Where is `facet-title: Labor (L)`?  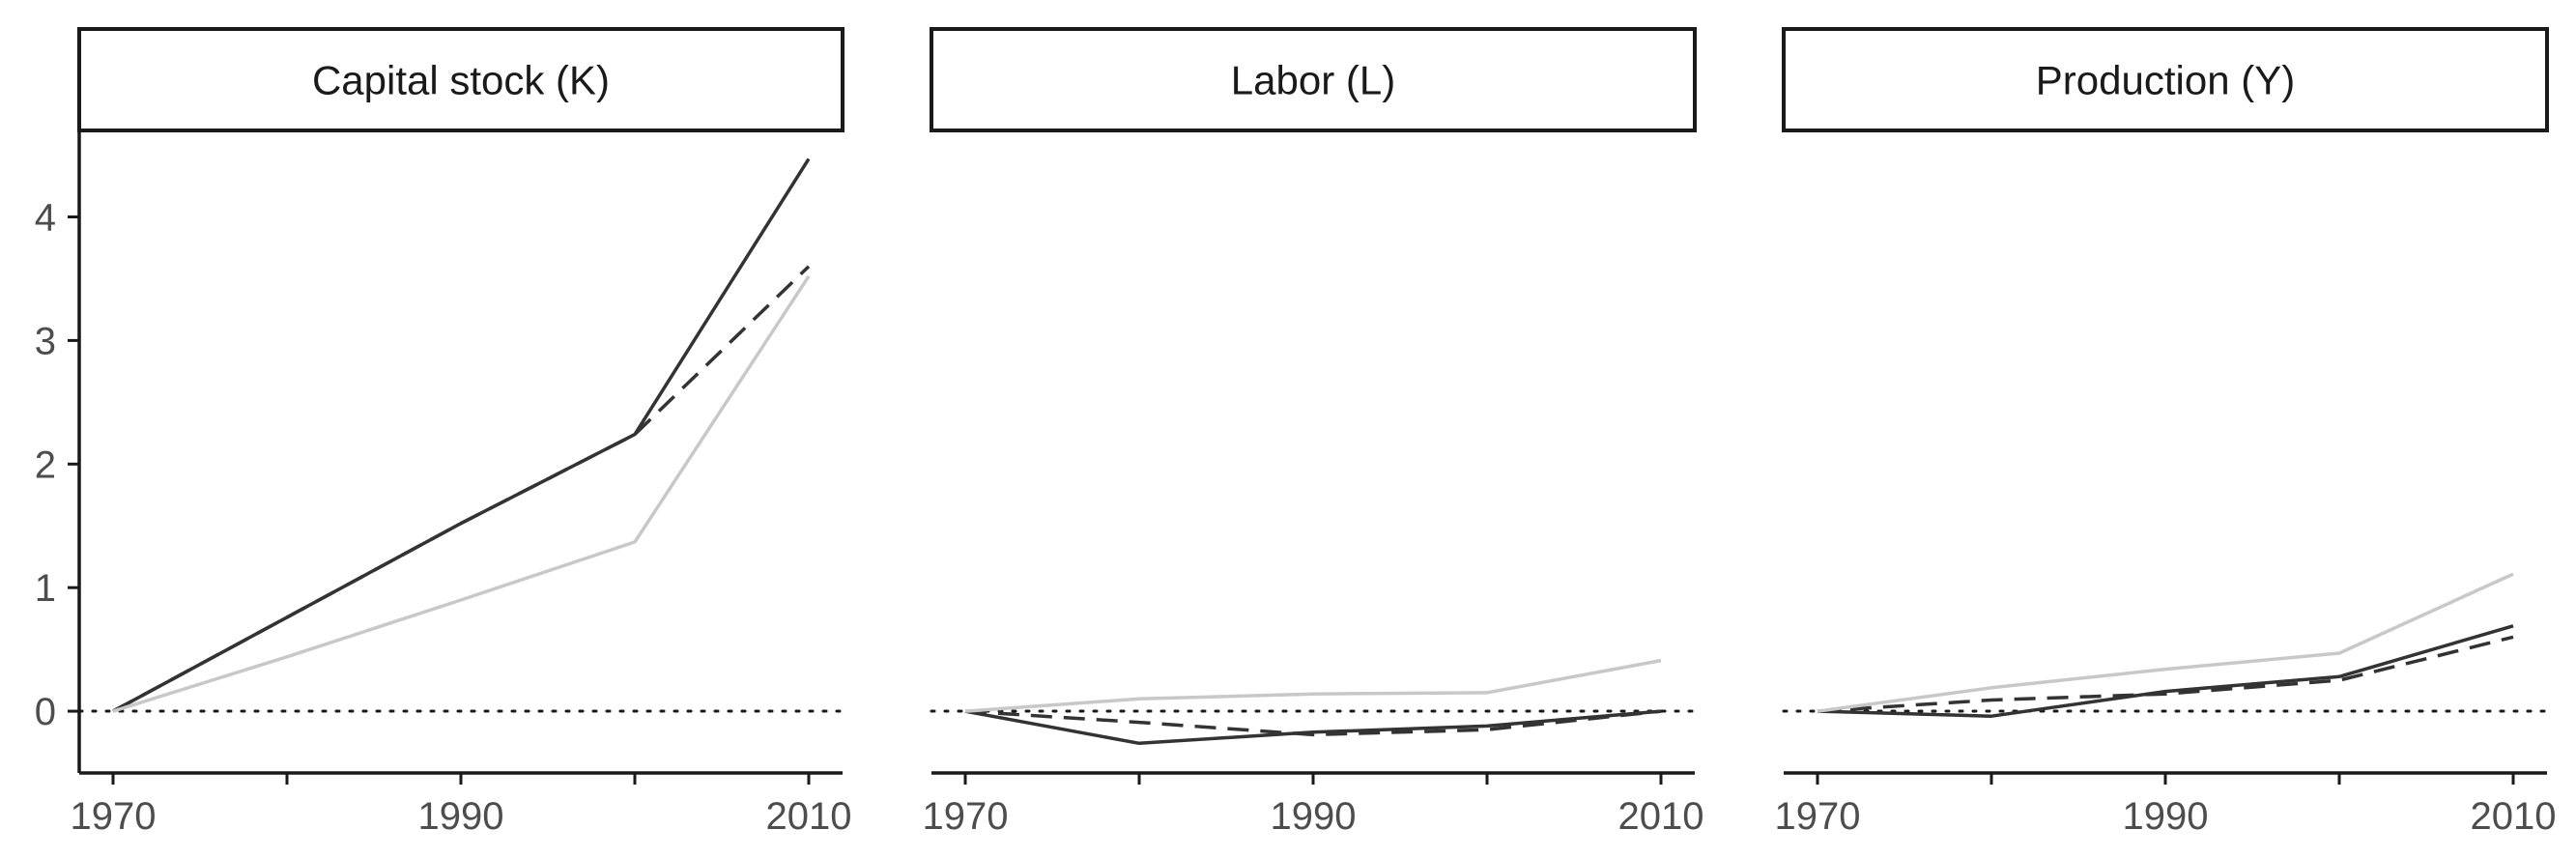 facet-title: Labor (L) is located at coordinates (1313, 80).